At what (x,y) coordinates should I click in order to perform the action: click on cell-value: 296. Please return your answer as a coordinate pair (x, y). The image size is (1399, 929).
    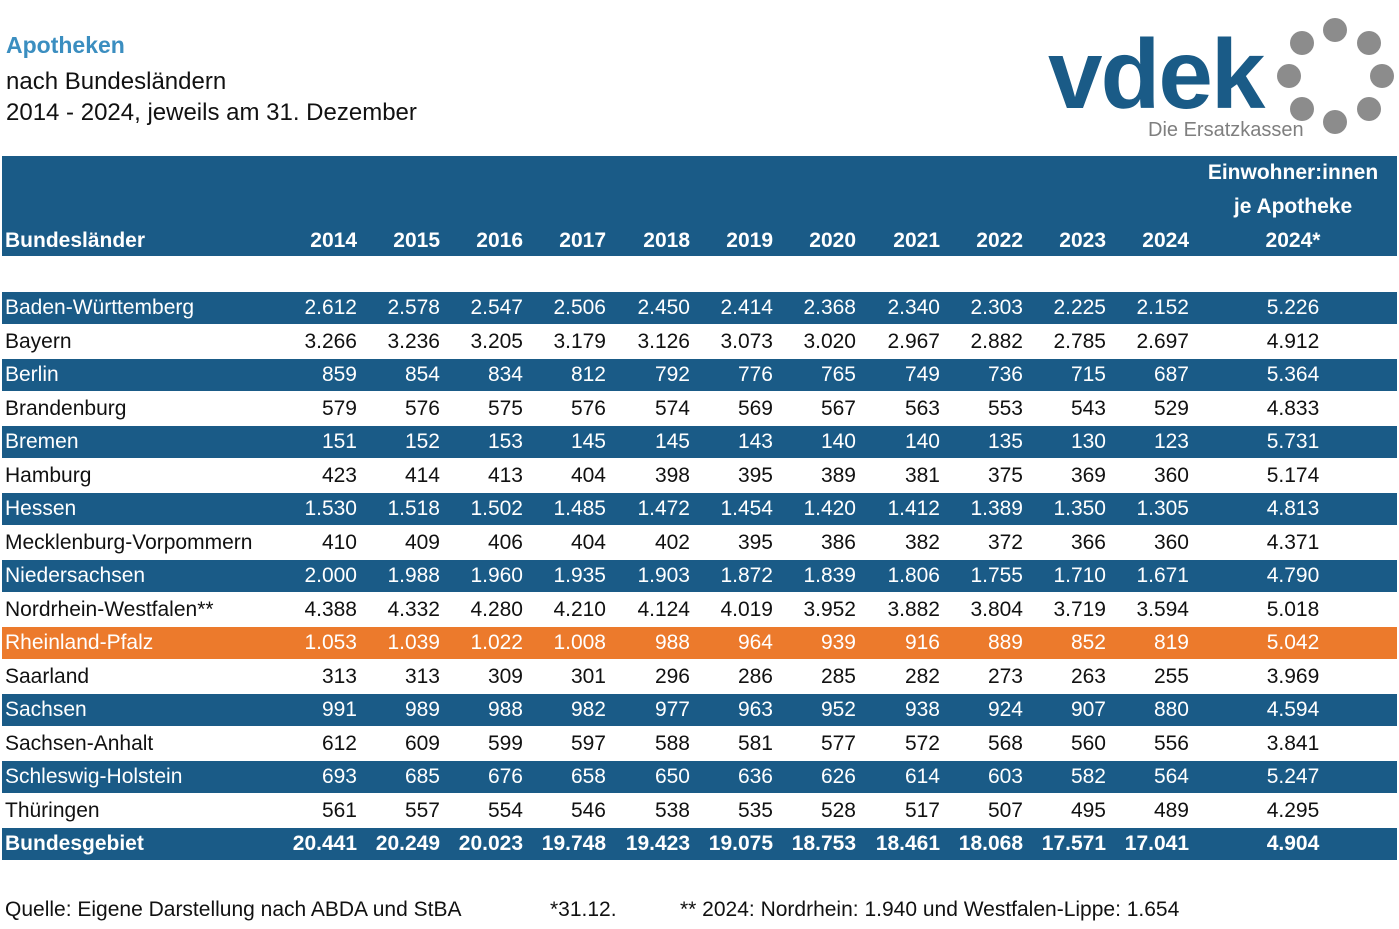
    Looking at the image, I should click on (672, 676).